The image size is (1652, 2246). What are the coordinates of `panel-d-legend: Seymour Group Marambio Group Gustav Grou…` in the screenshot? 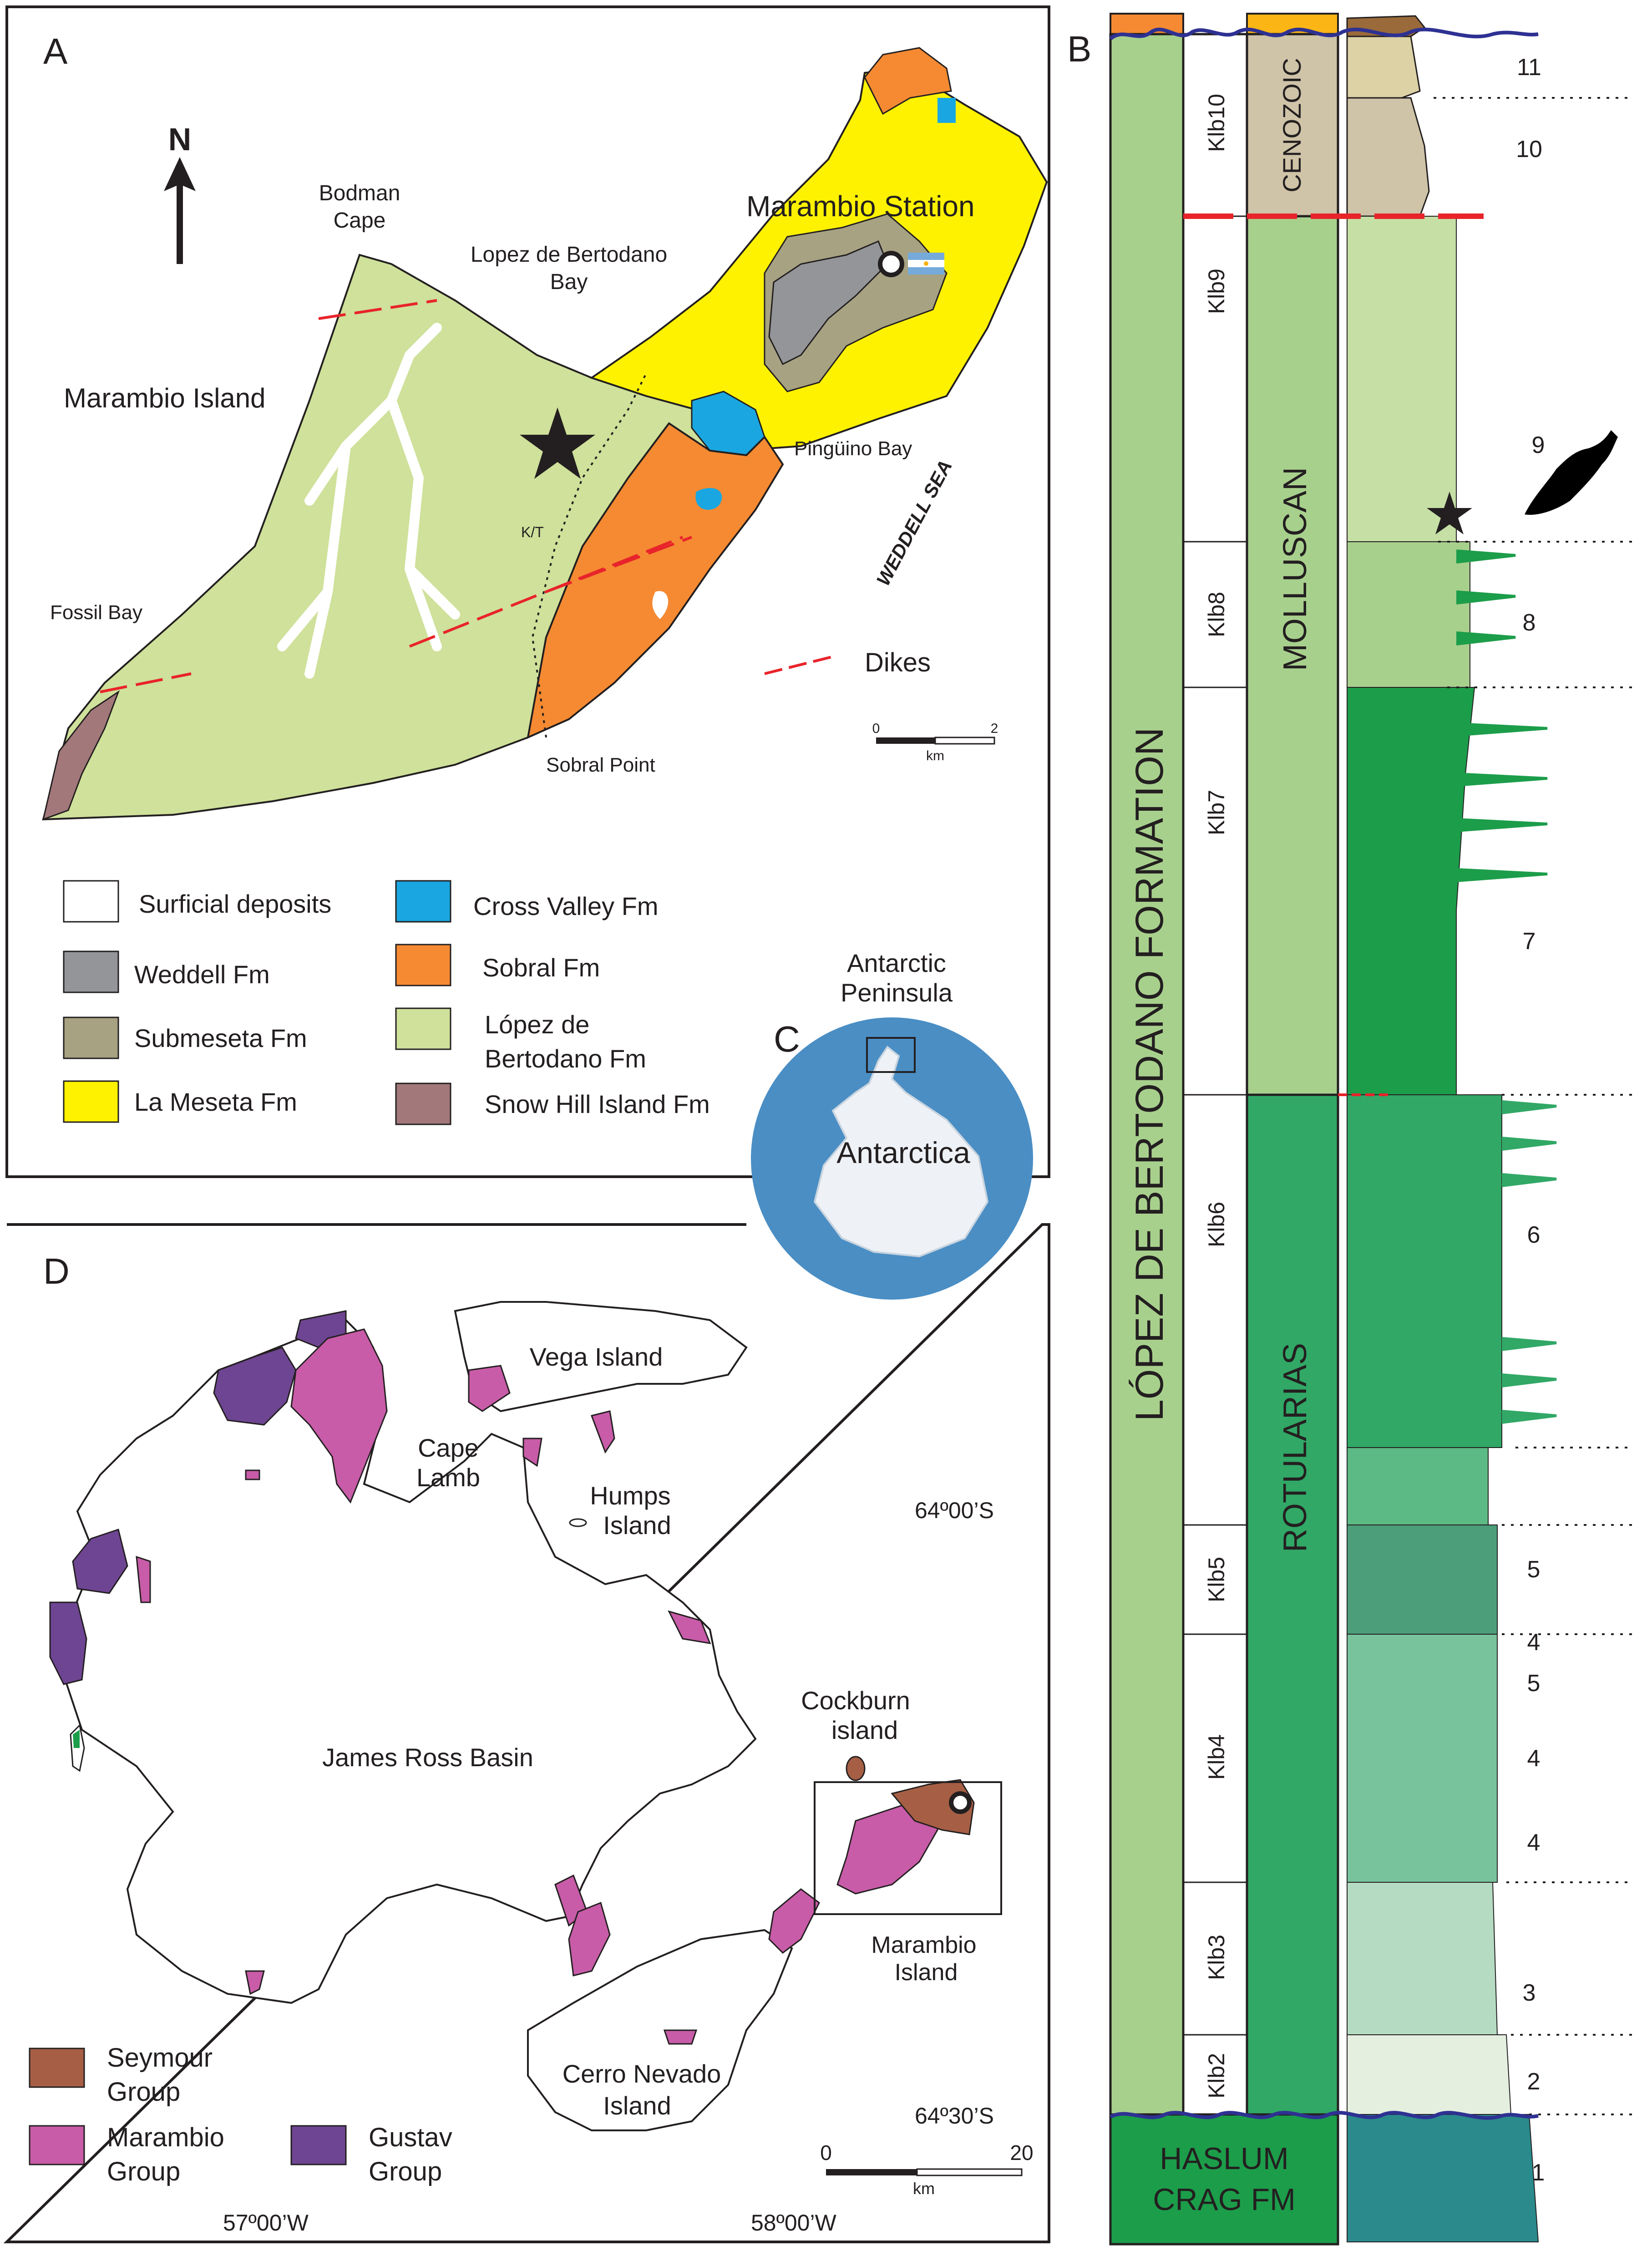 It's located at (241, 2115).